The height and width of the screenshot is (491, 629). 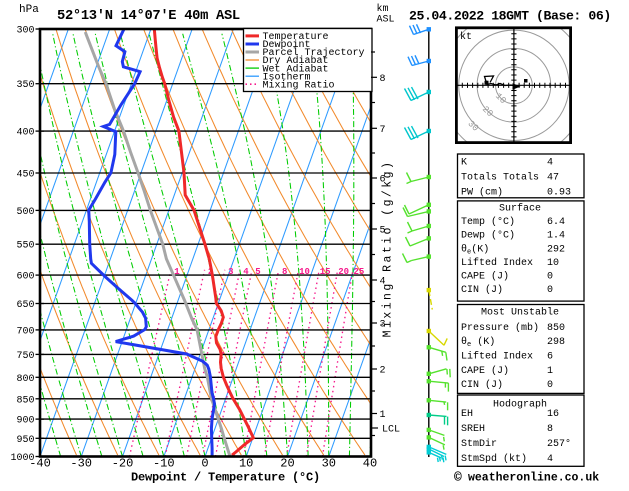 What do you see at coordinates (40, 464) in the screenshot?
I see `svg-text: -40` at bounding box center [40, 464].